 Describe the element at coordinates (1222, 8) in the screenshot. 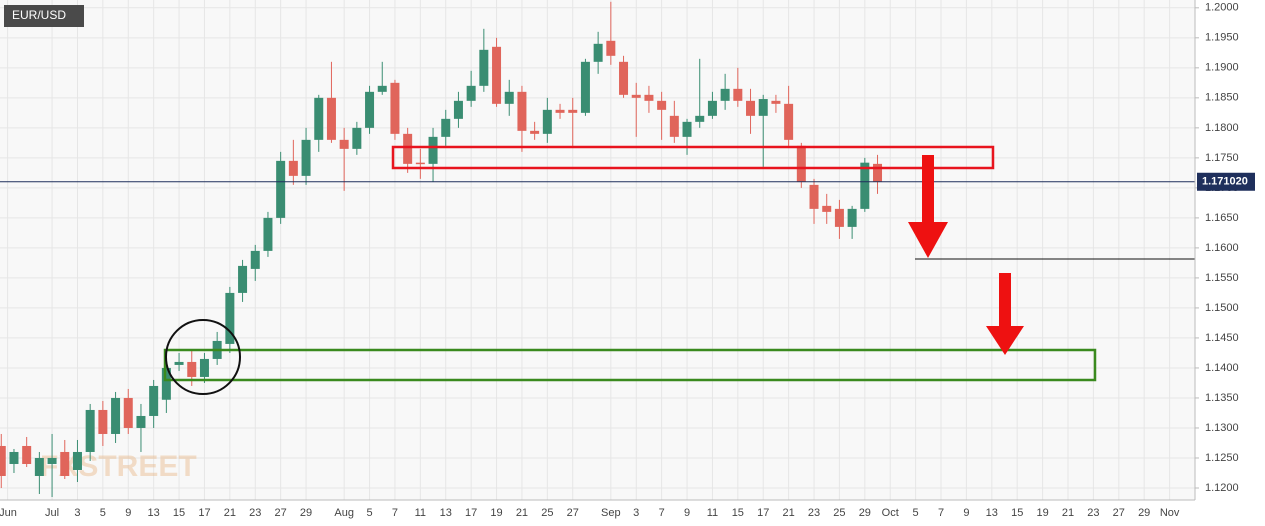

I see `y-tick-label: 1.2000` at that location.